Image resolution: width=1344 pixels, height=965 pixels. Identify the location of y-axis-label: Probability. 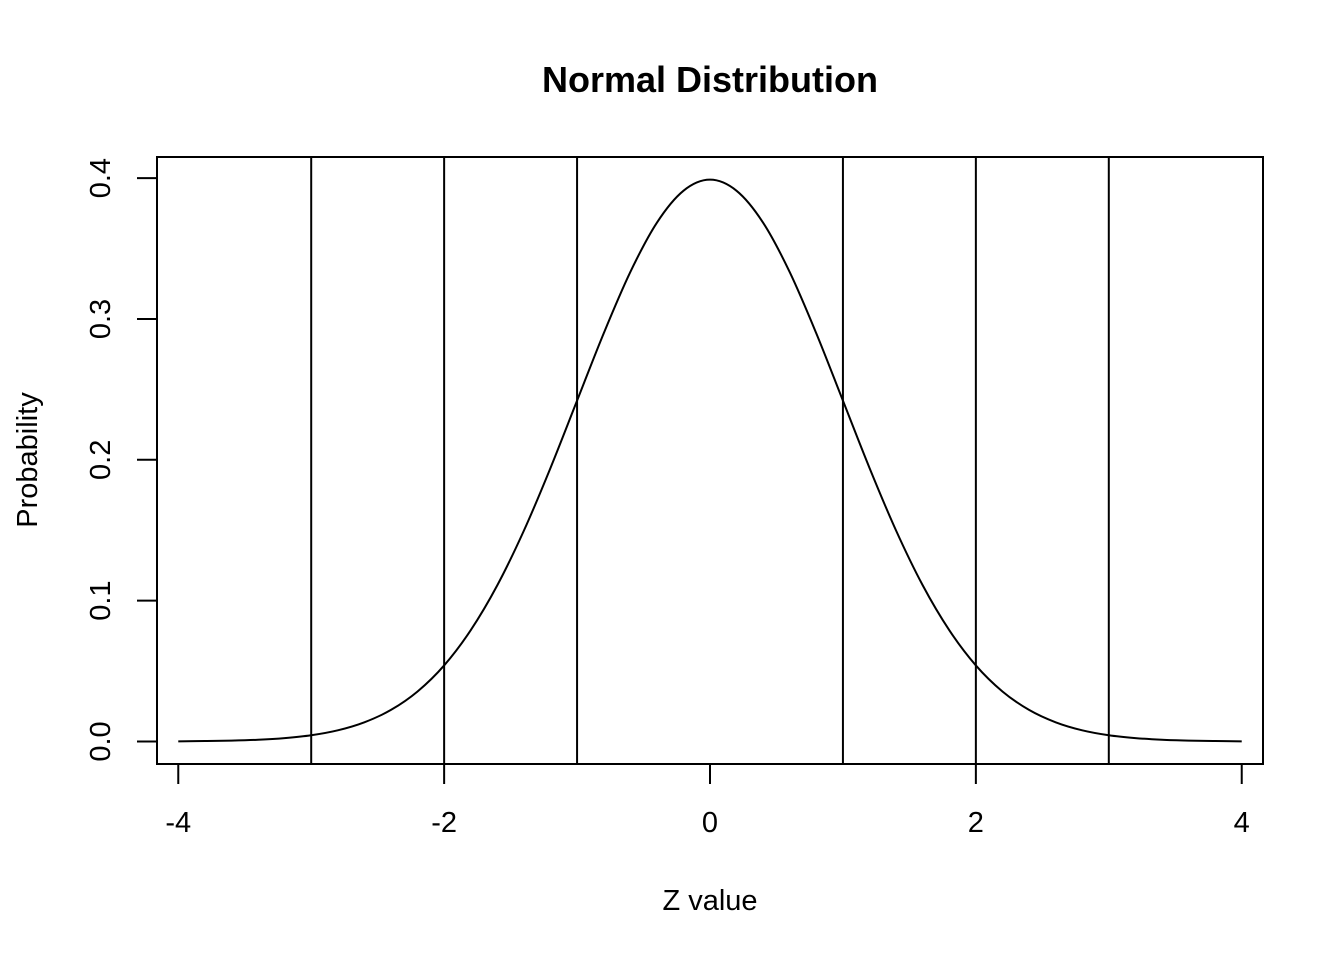
(28, 460).